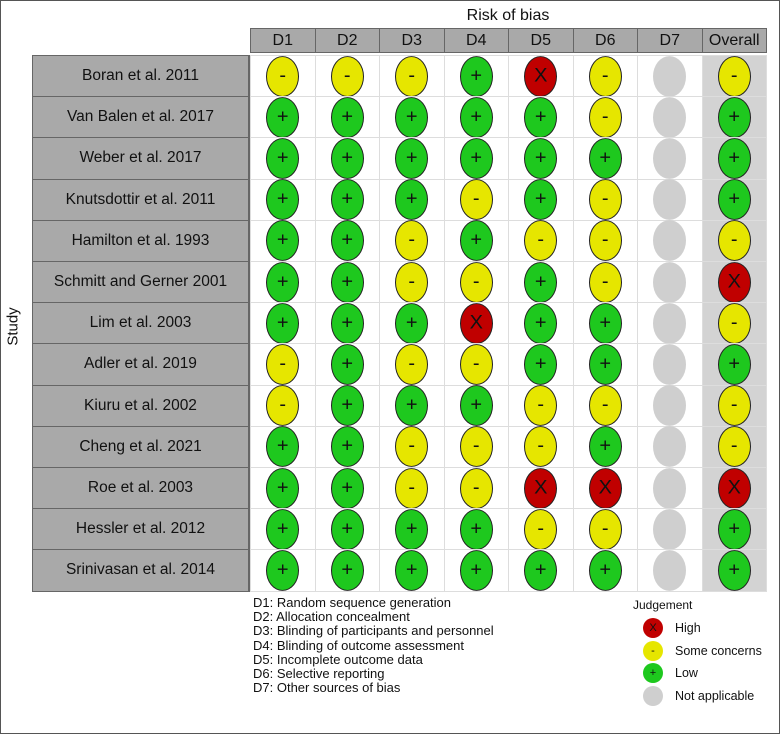 The height and width of the screenshot is (734, 780). What do you see at coordinates (358, 645) in the screenshot?
I see `domain-legend-item: D4: Blinding of outcome assessment` at bounding box center [358, 645].